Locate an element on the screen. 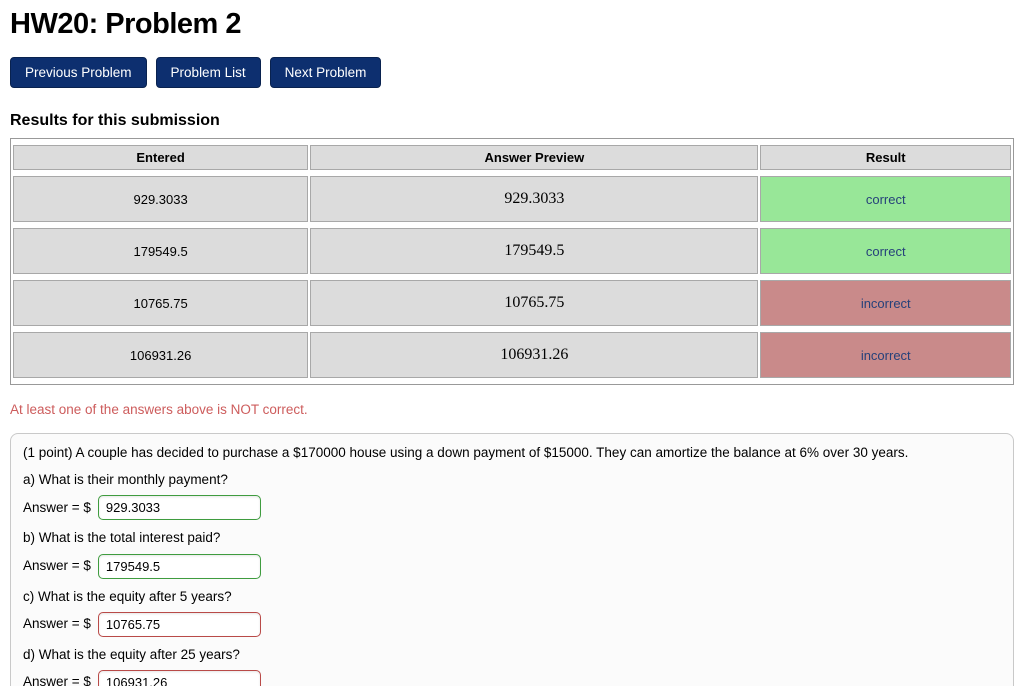  previous-problem-button: Previous Problem is located at coordinates (78, 72).